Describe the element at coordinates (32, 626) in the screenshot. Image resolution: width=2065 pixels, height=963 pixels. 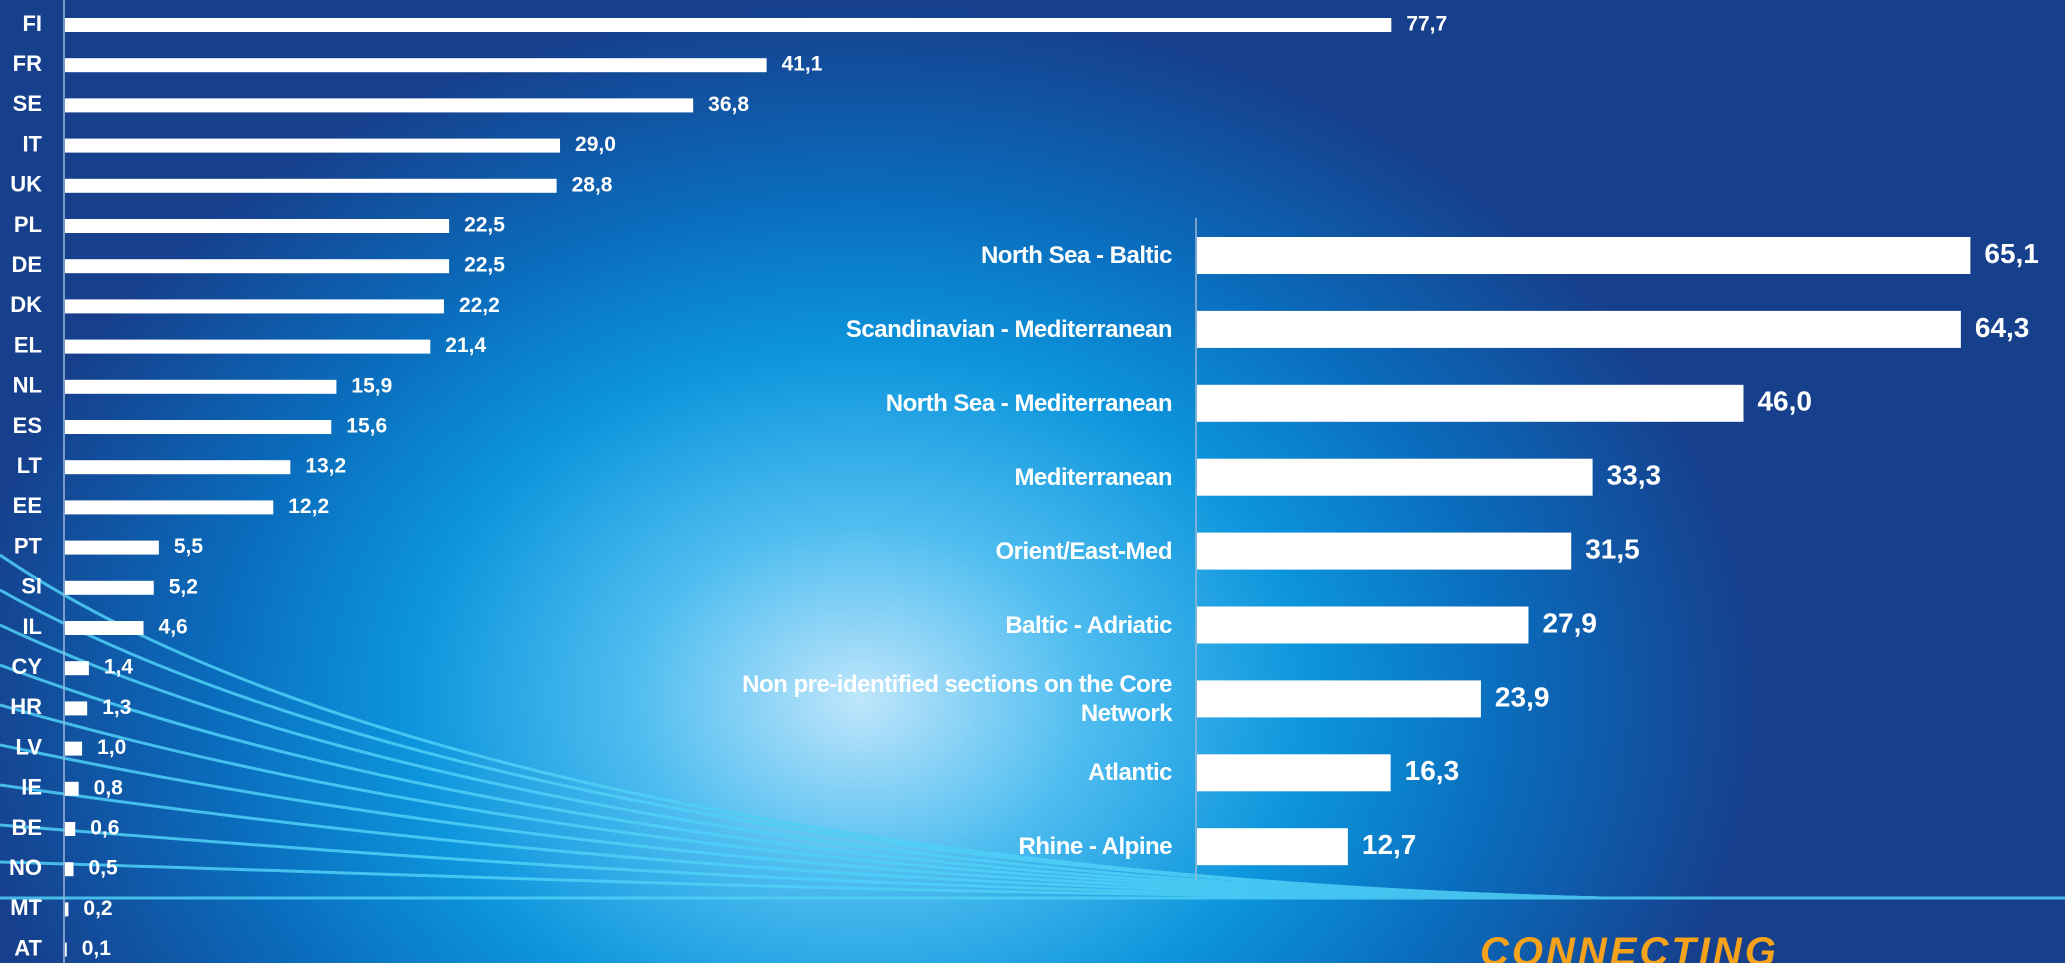
I see `category-label: IL` at that location.